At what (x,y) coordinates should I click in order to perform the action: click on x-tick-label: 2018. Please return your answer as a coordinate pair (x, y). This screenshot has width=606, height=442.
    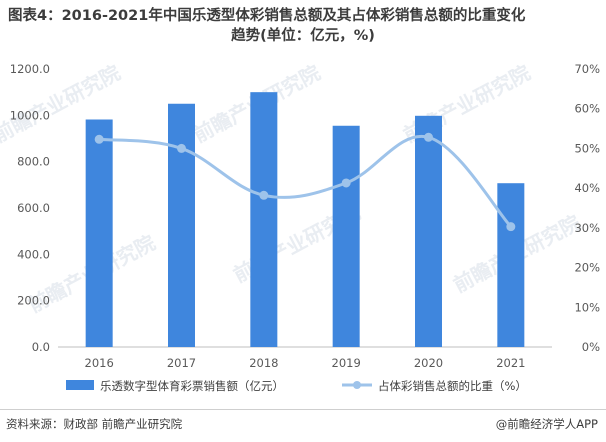
    Looking at the image, I should click on (263, 363).